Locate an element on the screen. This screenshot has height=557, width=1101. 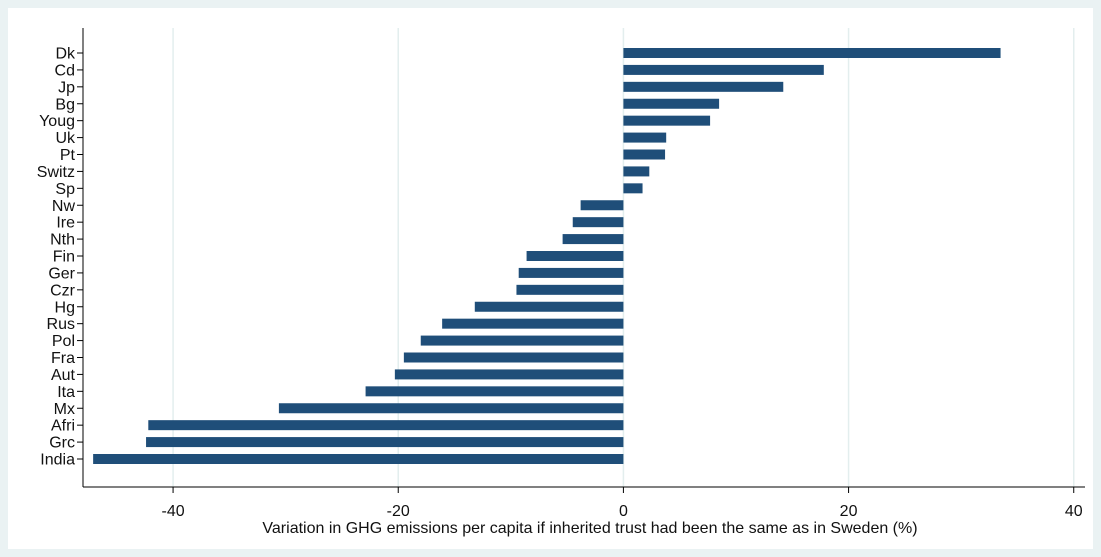
y-category-label: Ita is located at coordinates (66, 392).